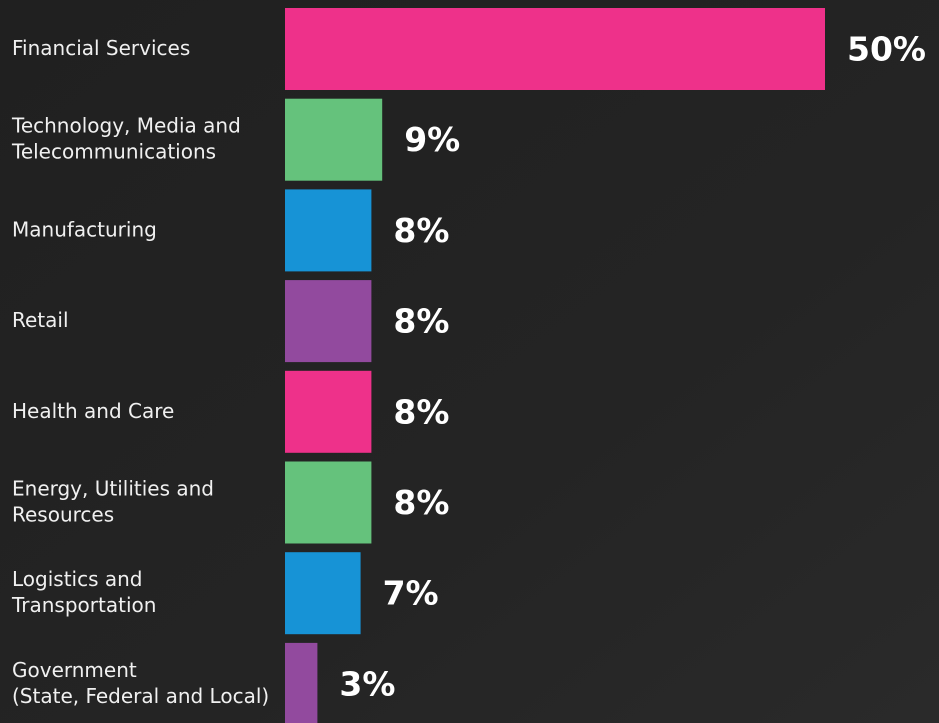 The height and width of the screenshot is (723, 939). What do you see at coordinates (113, 151) in the screenshot?
I see `category-line: Telecommunications` at bounding box center [113, 151].